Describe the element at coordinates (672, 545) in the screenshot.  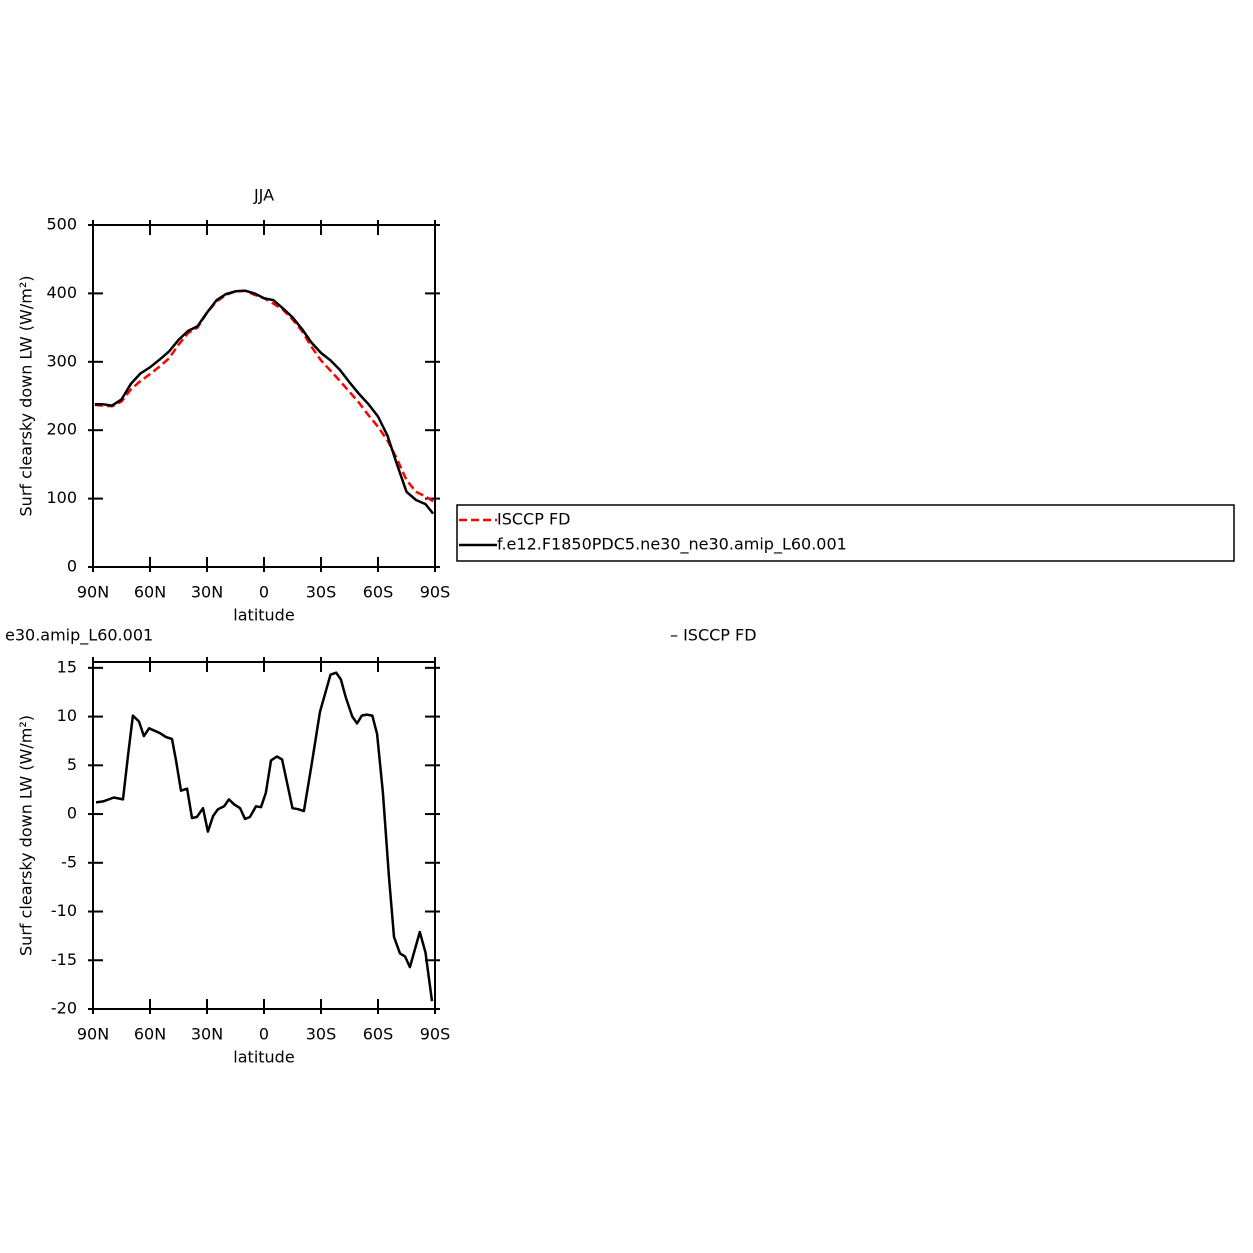
I see `legend-label: f.e12.F1850PDC5.ne30_ne30.amip_L60.001` at that location.